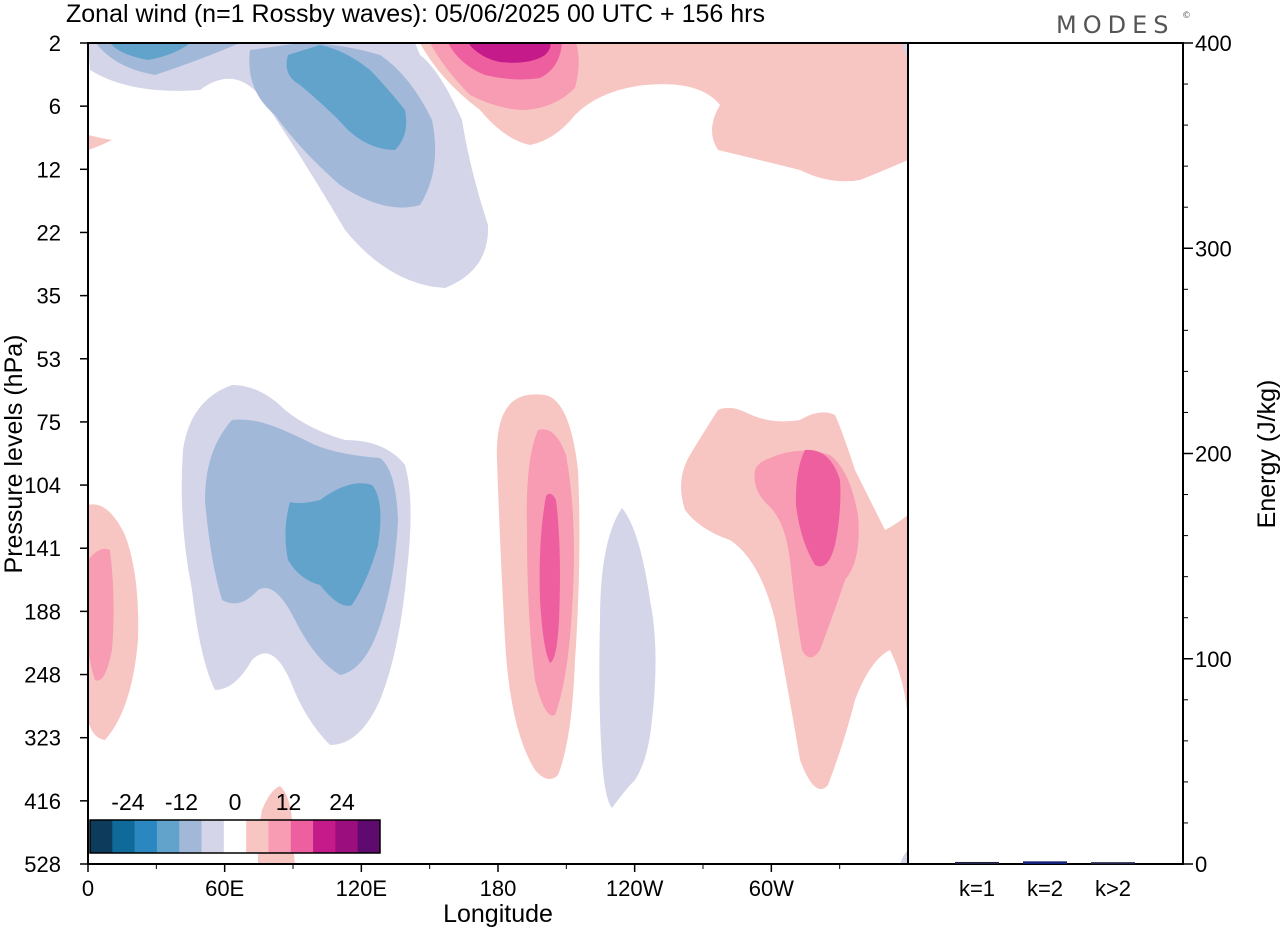 This screenshot has width=1280, height=930. I want to click on energy-tick-label: 100, so click(1213, 659).